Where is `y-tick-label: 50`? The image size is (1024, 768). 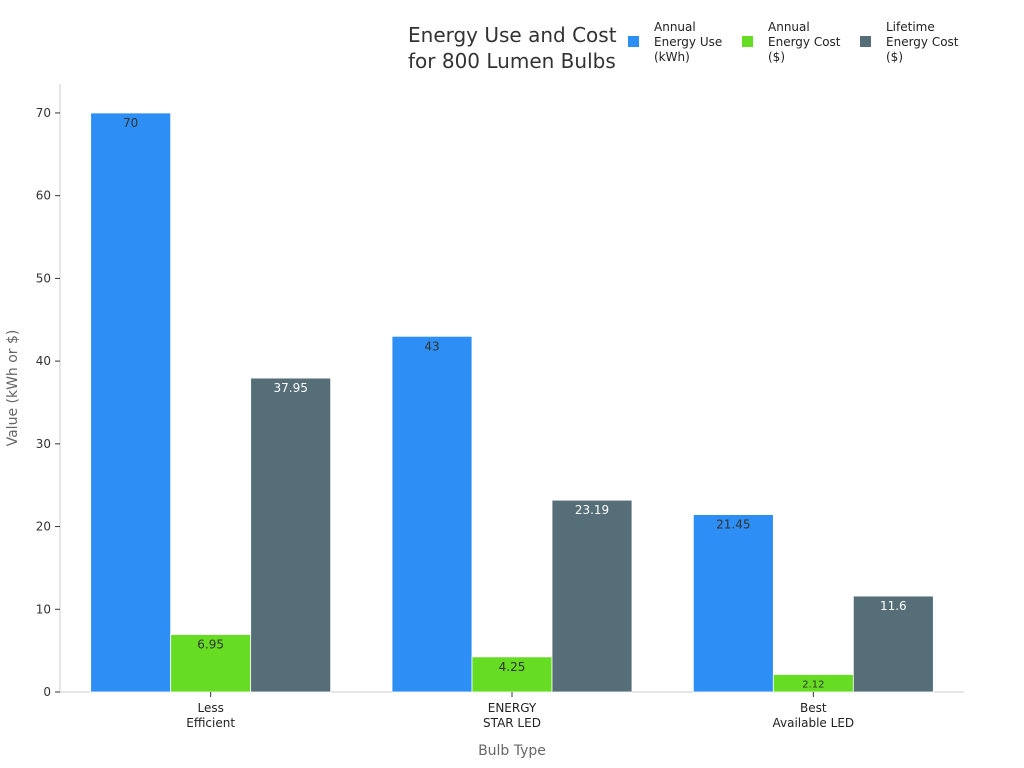 y-tick-label: 50 is located at coordinates (43, 278).